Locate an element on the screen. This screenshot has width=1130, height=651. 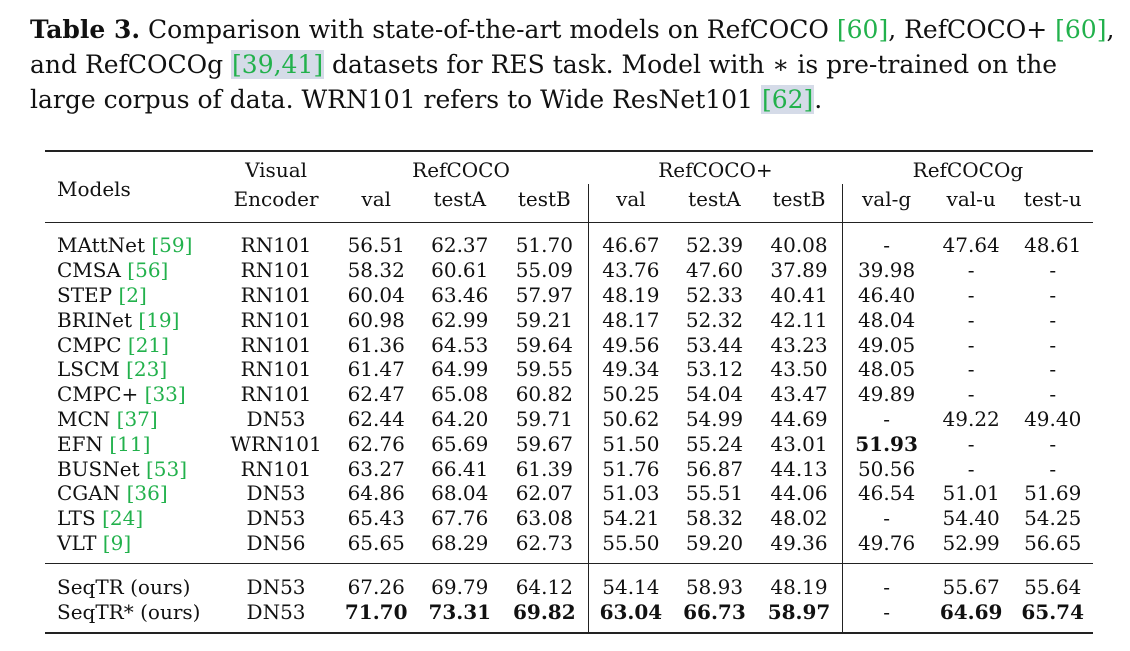
model-name-cell: CGAN [36] is located at coordinates (131, 493).